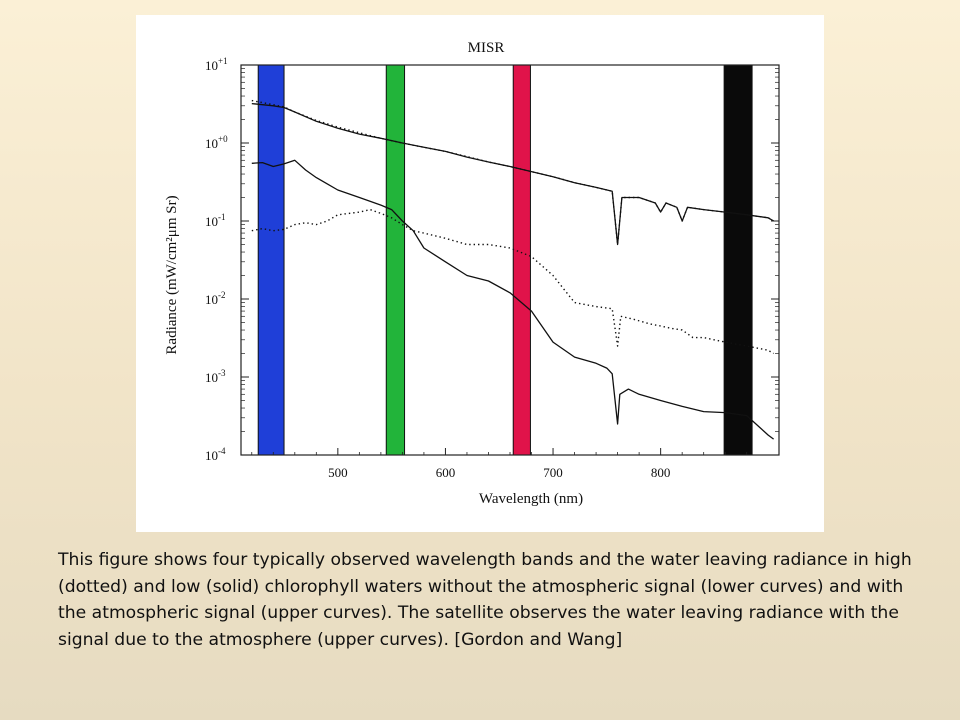 Image resolution: width=960 pixels, height=720 pixels. Describe the element at coordinates (338, 472) in the screenshot. I see `x-tick-label-500: 500` at that location.